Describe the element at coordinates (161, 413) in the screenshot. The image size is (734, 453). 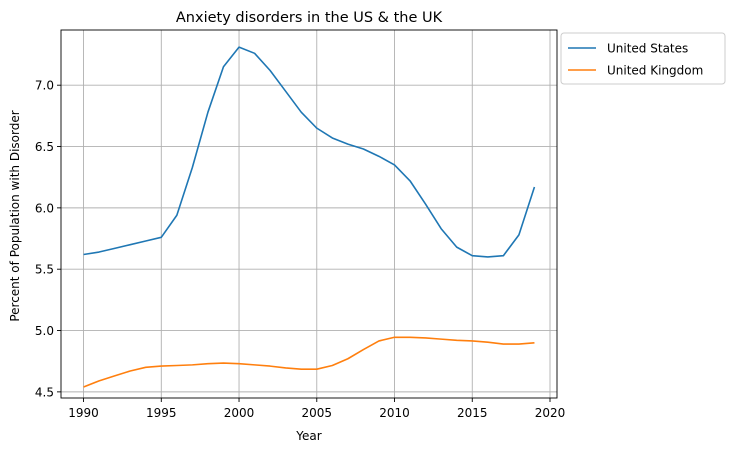
I see `x-tick-label: 1995` at that location.